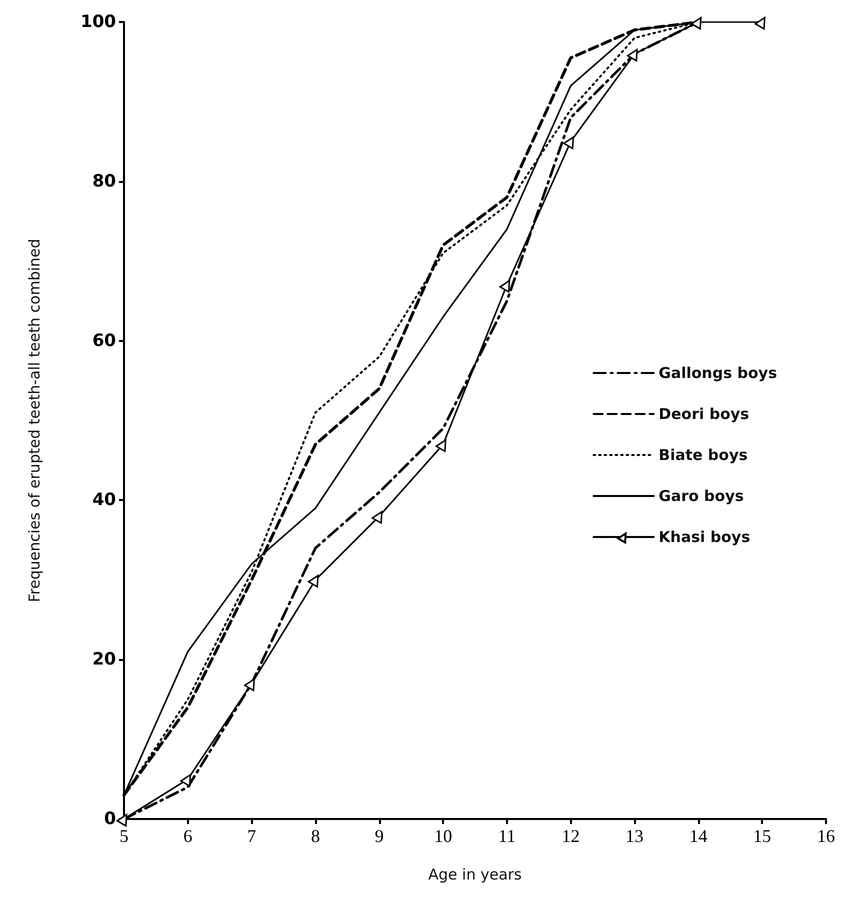 This screenshot has width=842, height=910. Describe the element at coordinates (507, 836) in the screenshot. I see `x-tick-label: 11` at that location.